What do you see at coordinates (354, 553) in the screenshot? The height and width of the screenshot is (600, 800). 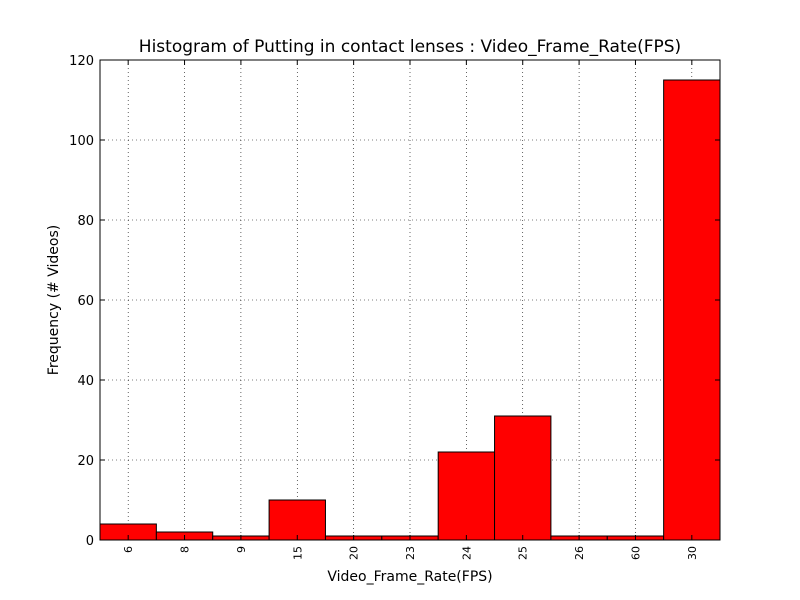 I see `x-tick-label: 20` at bounding box center [354, 553].